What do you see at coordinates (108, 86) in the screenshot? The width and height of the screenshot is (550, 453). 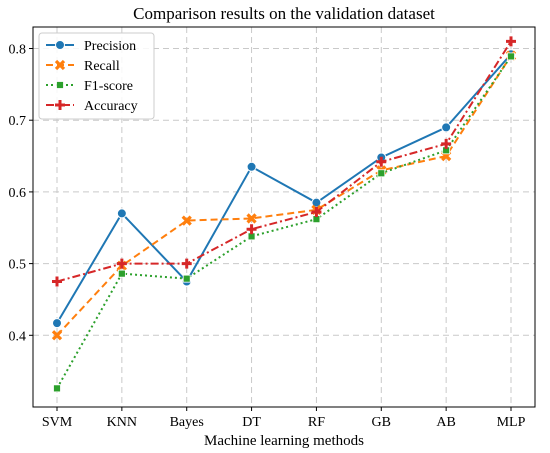 I see `legend-label: F1-score` at bounding box center [108, 86].